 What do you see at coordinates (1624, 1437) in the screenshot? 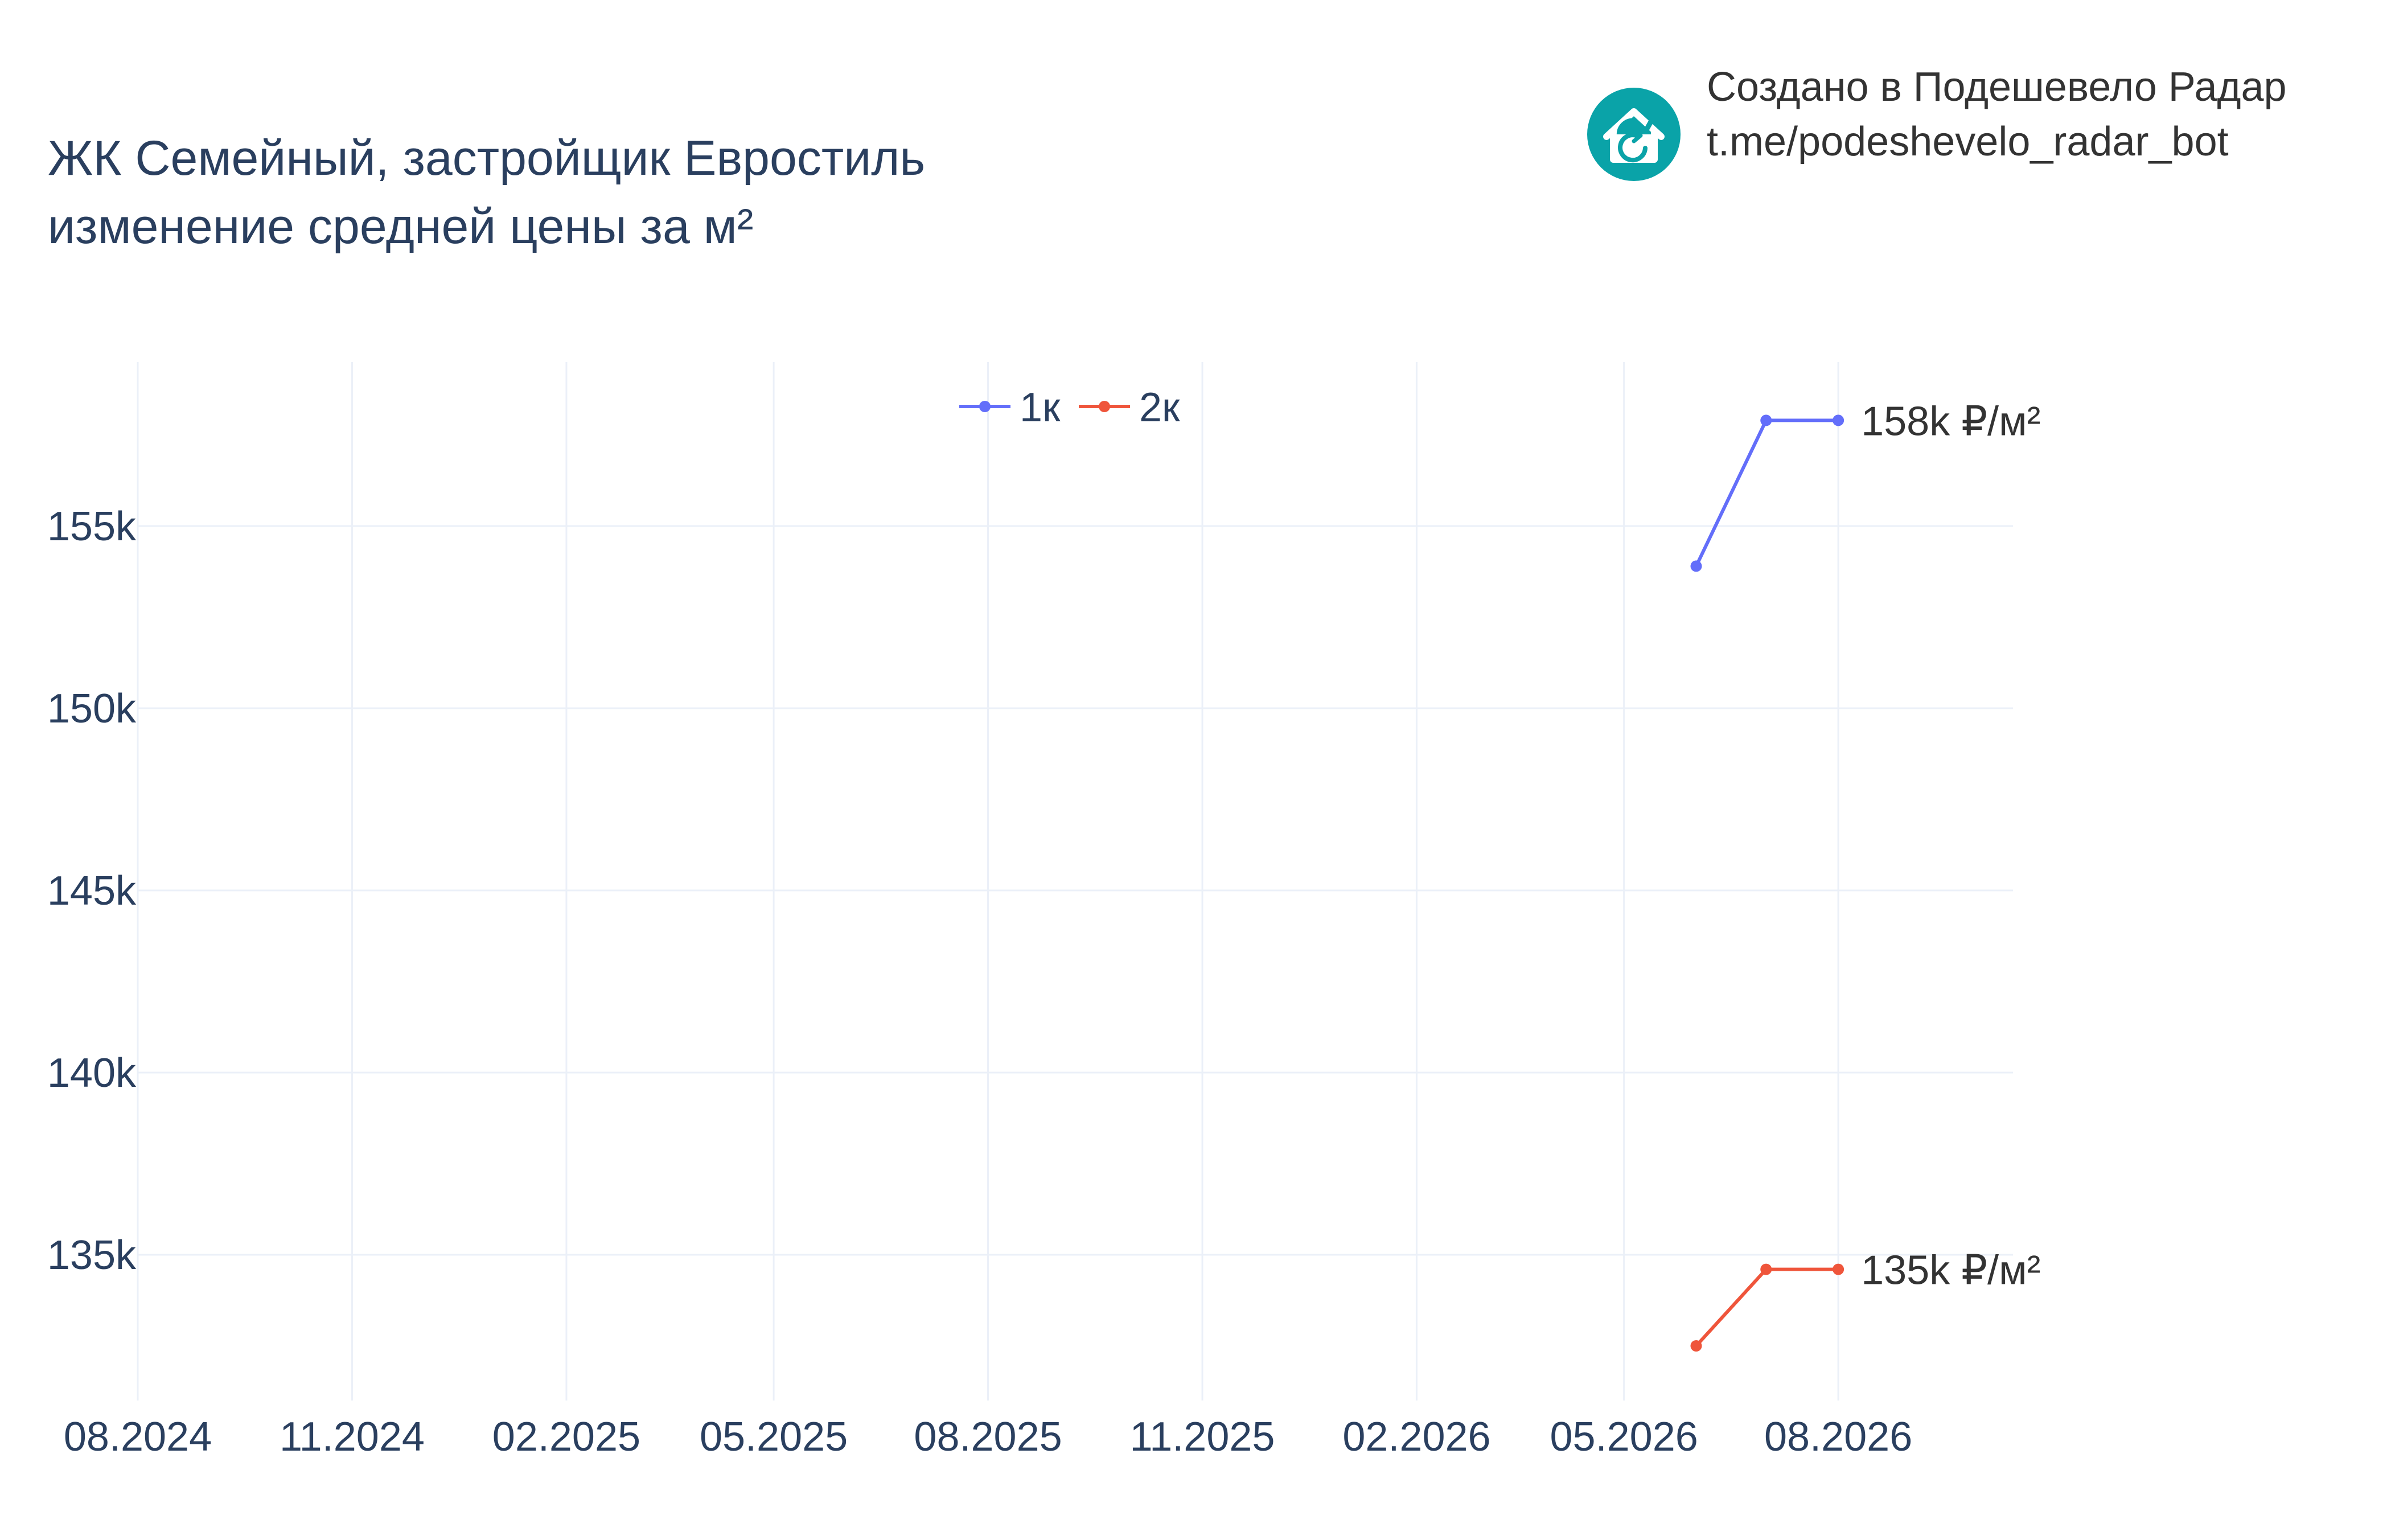
I see `x-tick-label: 05.2026` at bounding box center [1624, 1437].